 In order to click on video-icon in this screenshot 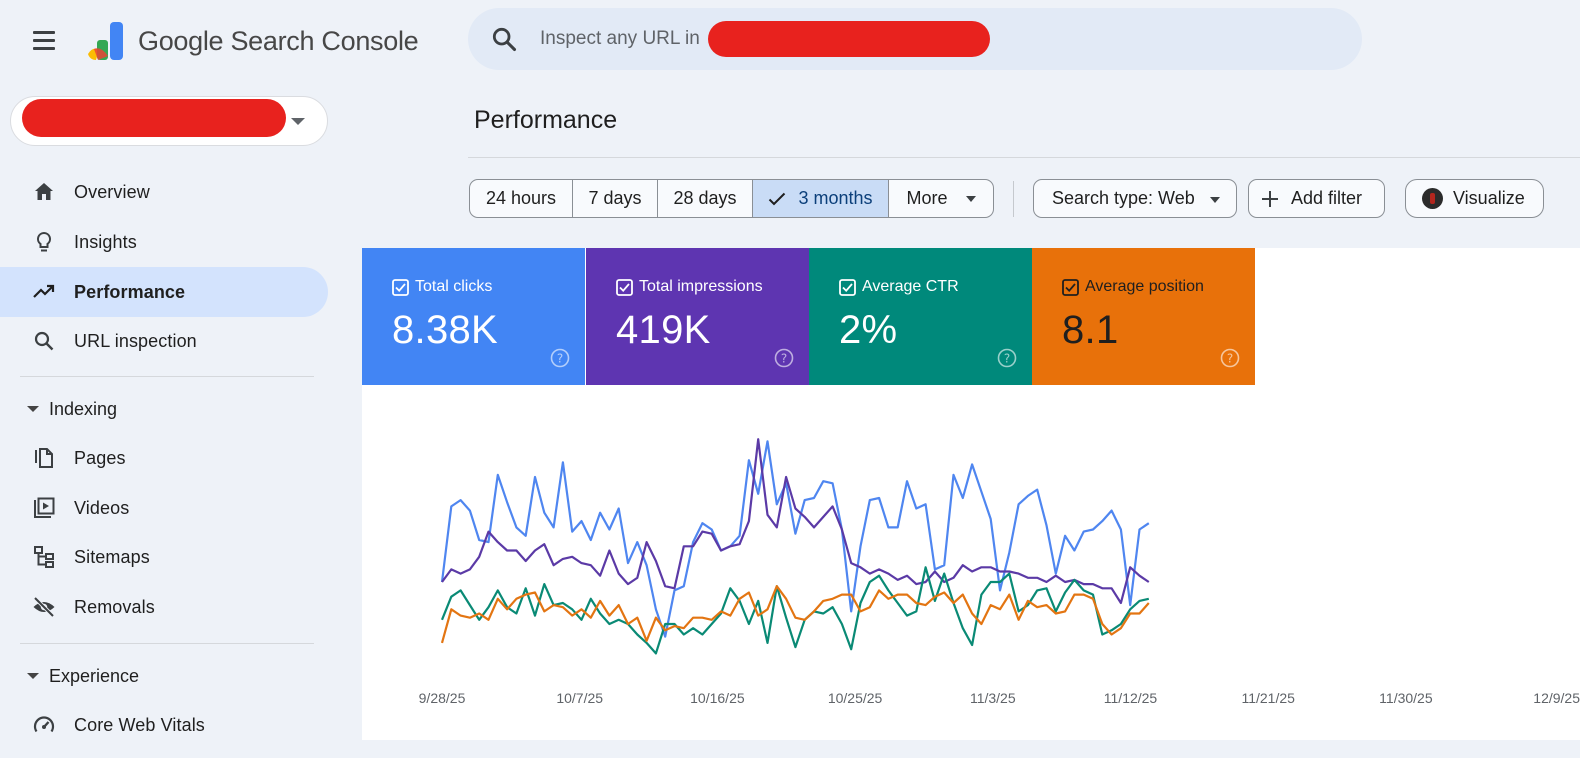, I will do `click(44, 507)`.